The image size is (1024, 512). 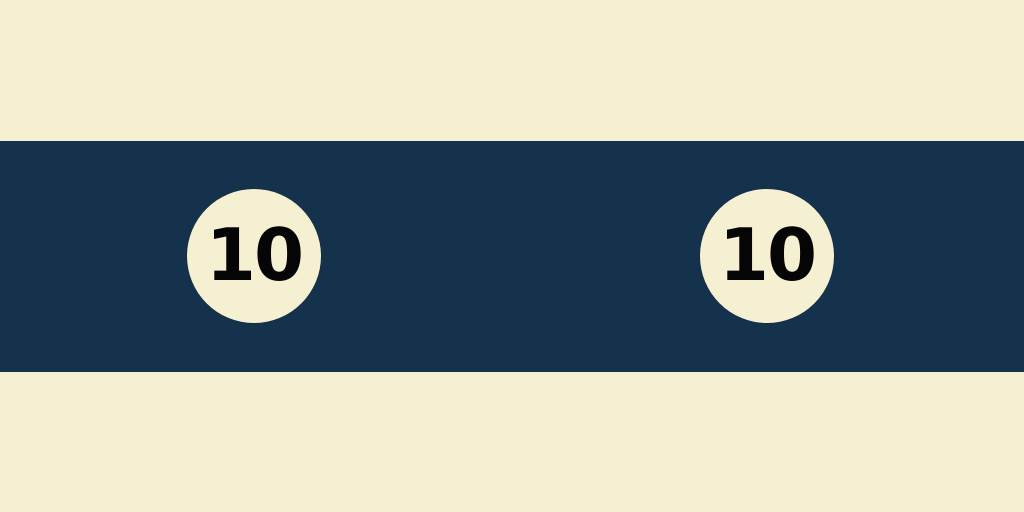 I want to click on right-number-token: 10, so click(x=767, y=256).